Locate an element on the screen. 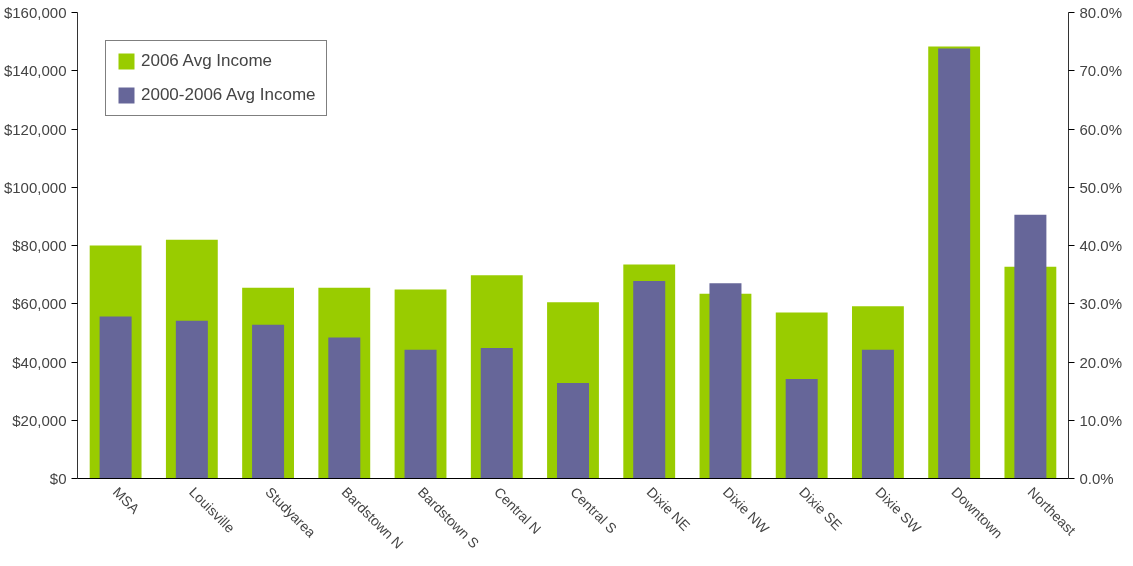  y2-tick-label: 60.0% is located at coordinates (1101, 129).